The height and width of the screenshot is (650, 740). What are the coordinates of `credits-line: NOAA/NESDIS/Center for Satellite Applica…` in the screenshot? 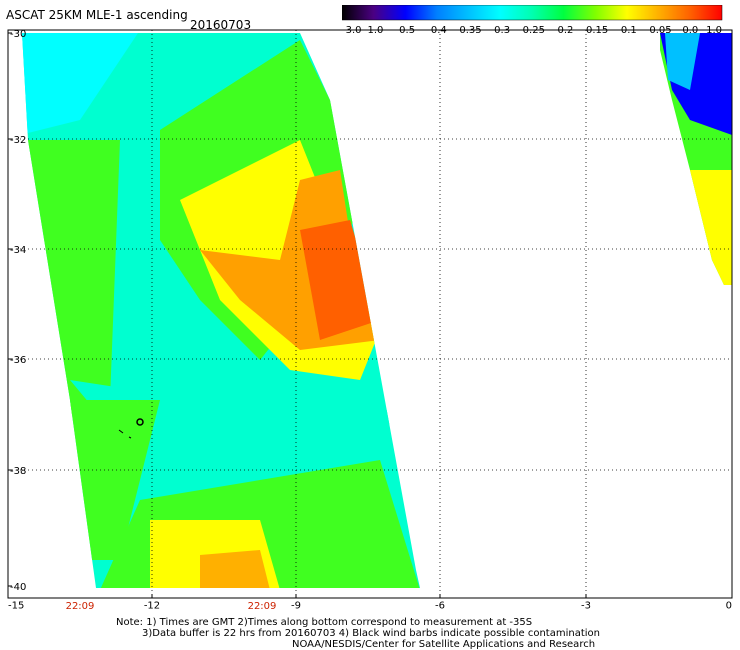 It's located at (444, 644).